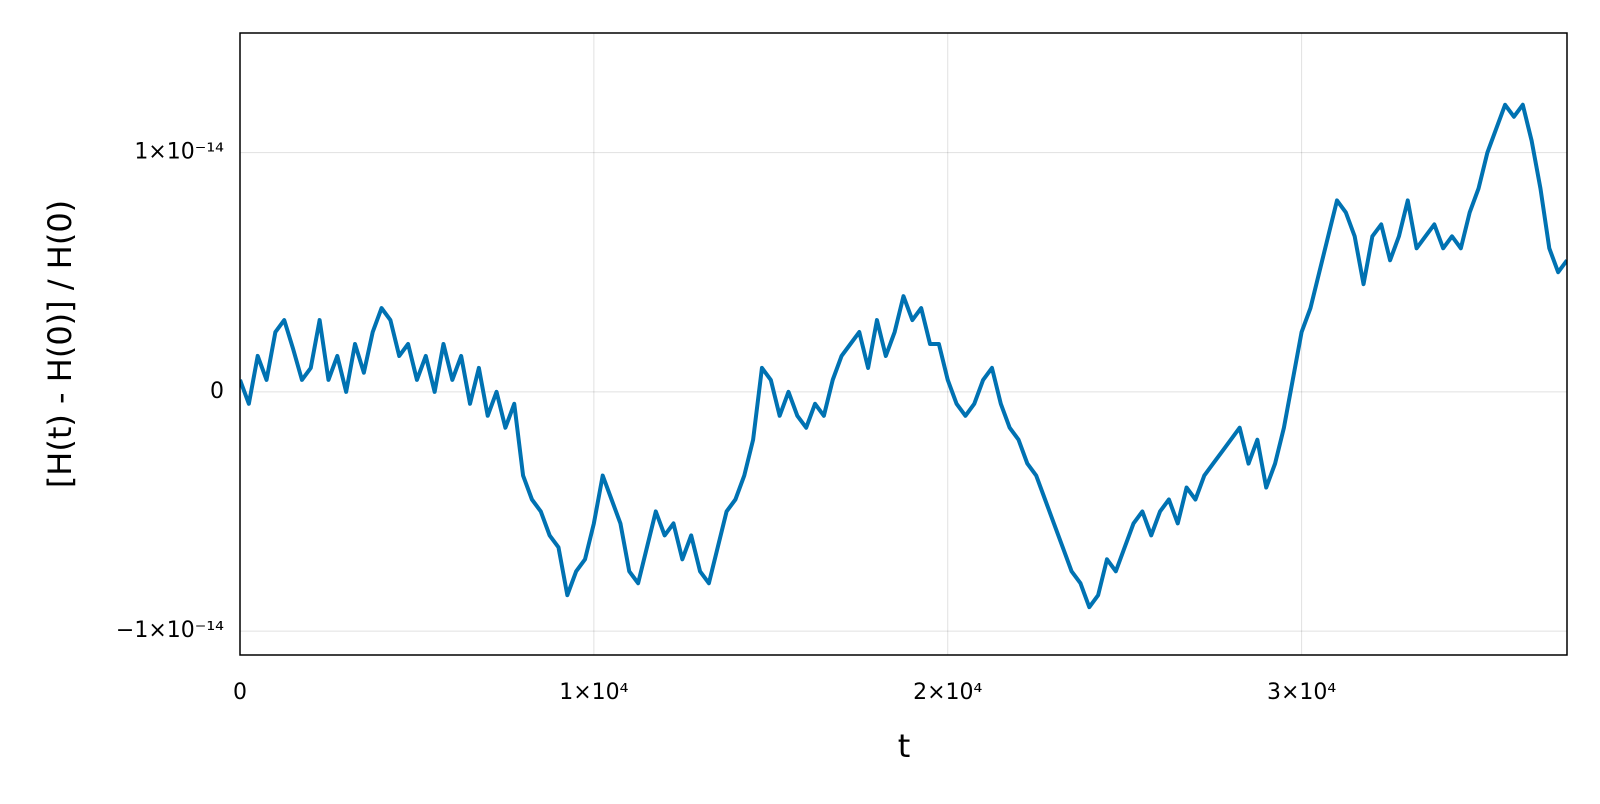 The image size is (1600, 804). Describe the element at coordinates (60, 344) in the screenshot. I see `y-axis-title: [H(t) - H(0)] / H(0)` at that location.